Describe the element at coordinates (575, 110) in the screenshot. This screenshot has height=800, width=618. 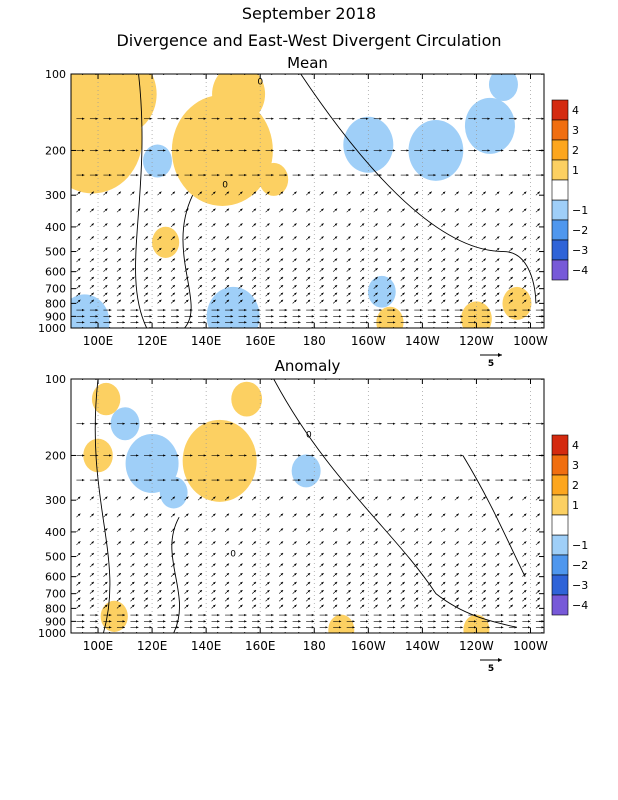
I see `colorbar-label: 4` at that location.